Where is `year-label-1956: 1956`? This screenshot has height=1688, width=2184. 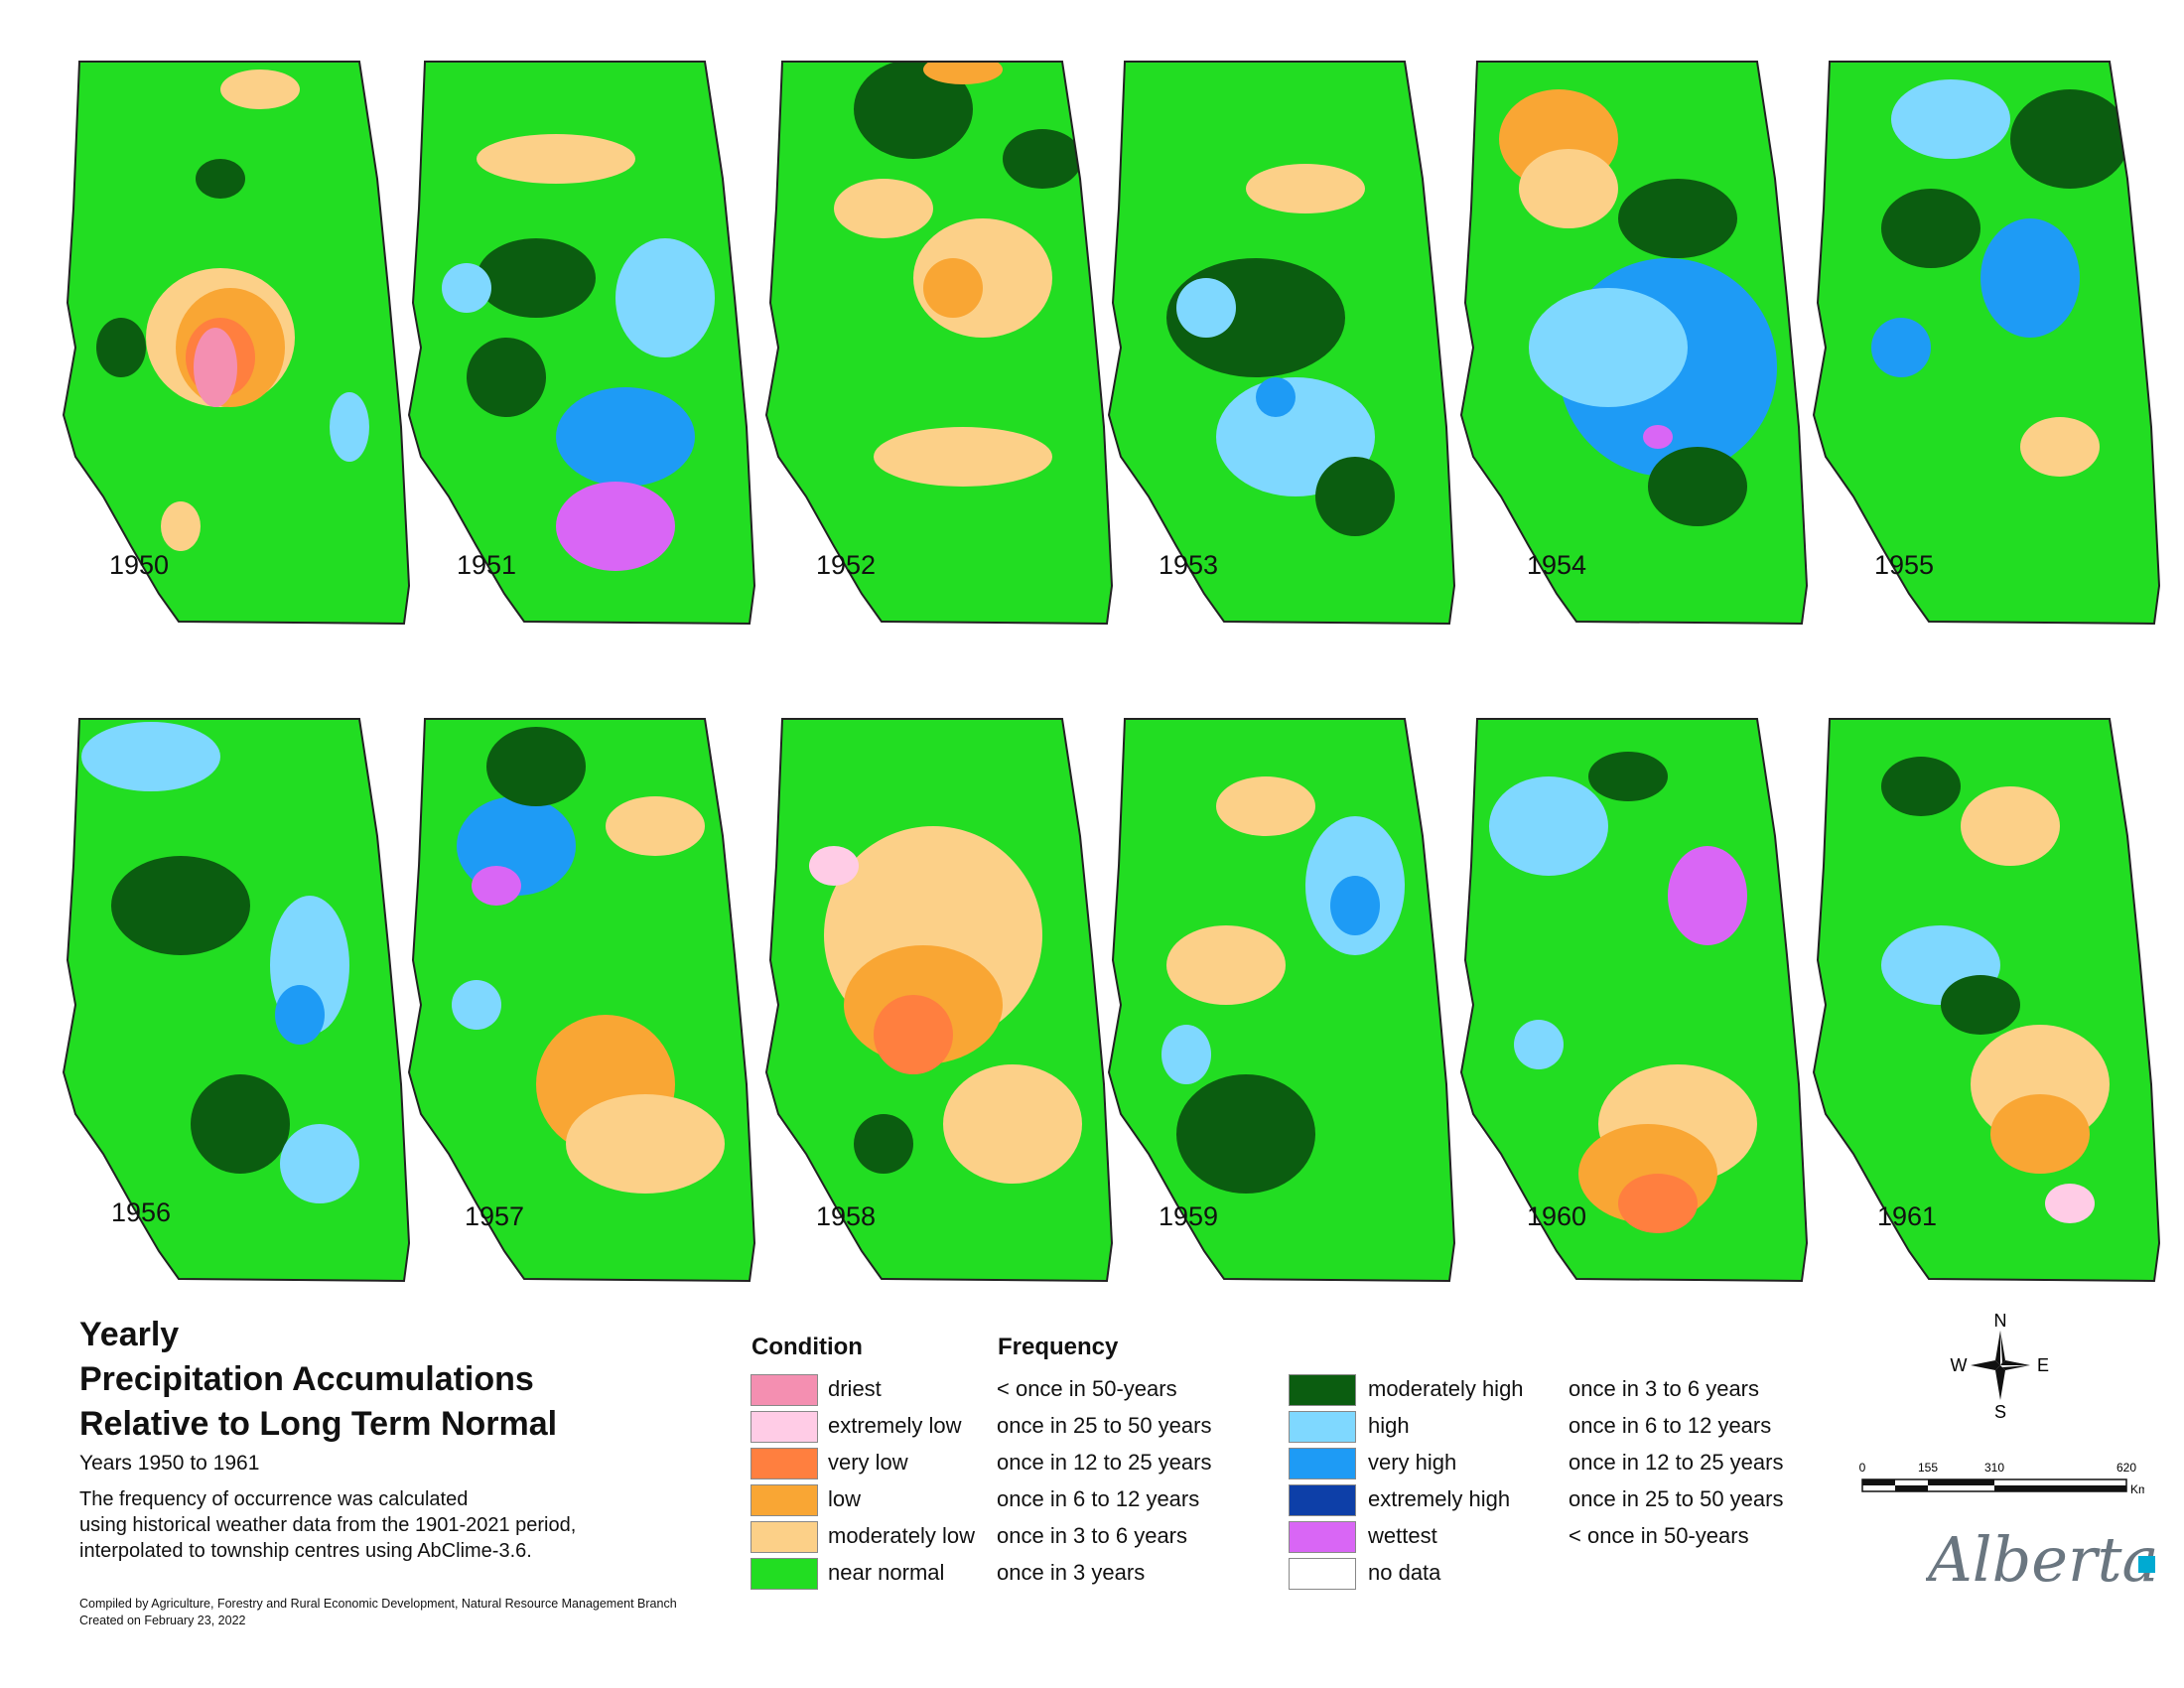
year-label-1956: 1956 is located at coordinates (141, 1212).